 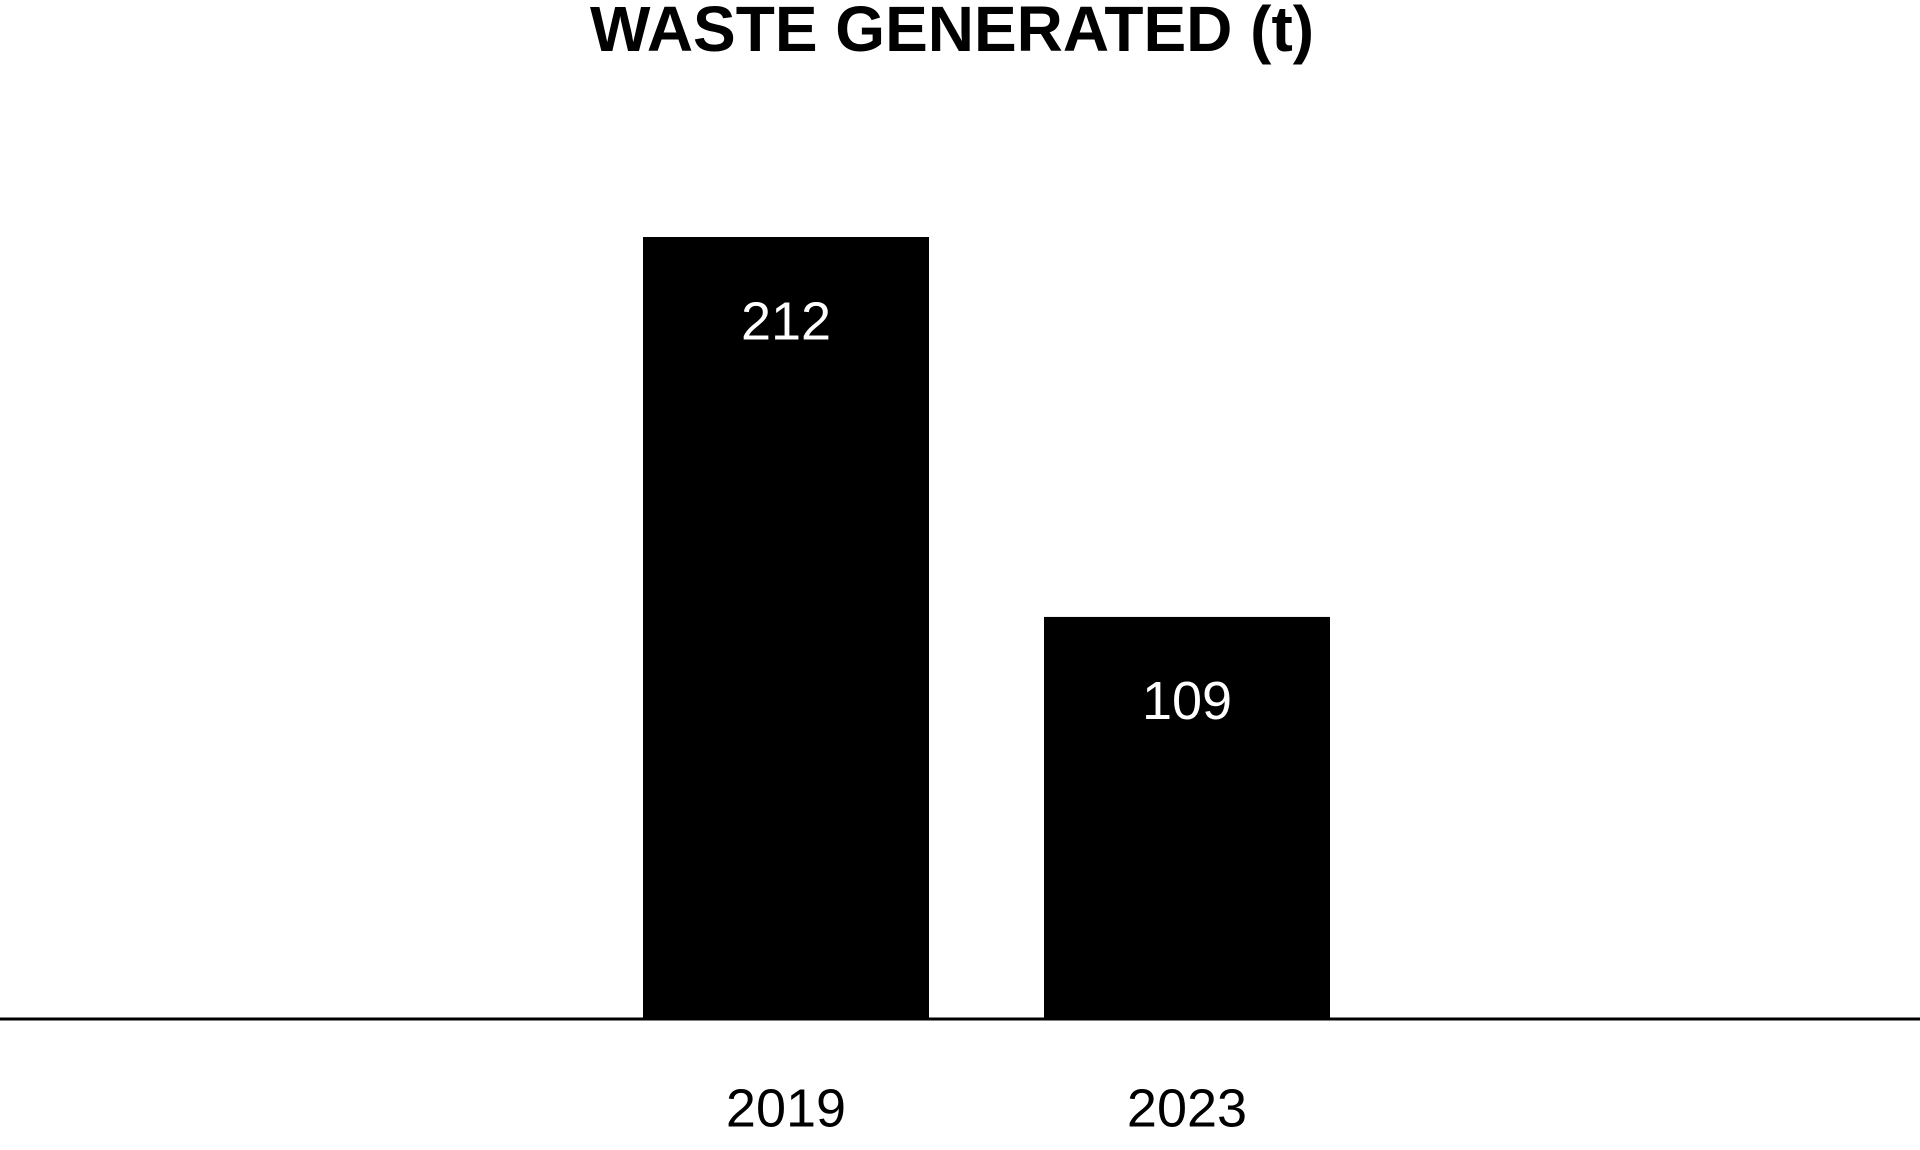 I want to click on x-tick-label: 2023, so click(x=1187, y=1108).